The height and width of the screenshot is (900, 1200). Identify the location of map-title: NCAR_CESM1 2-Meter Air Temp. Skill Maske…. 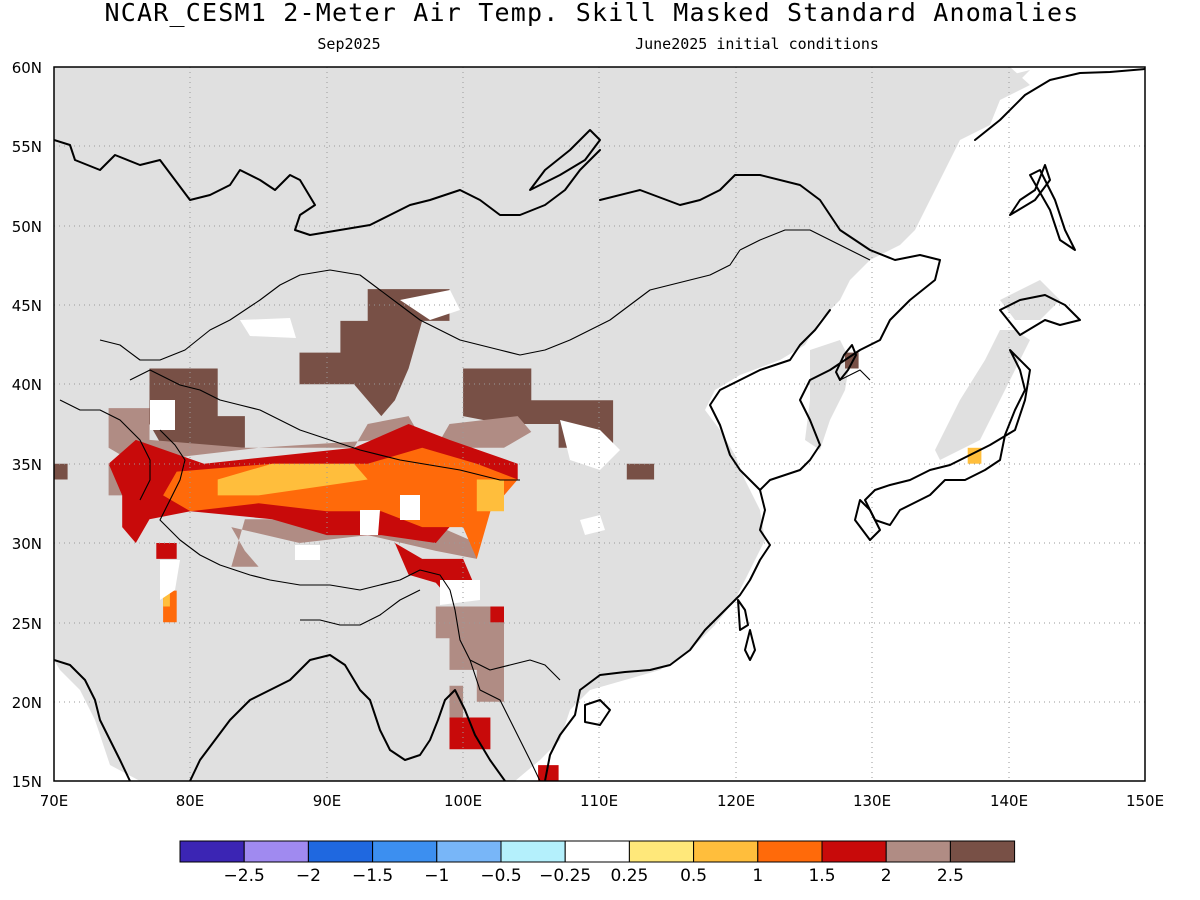
(591, 13).